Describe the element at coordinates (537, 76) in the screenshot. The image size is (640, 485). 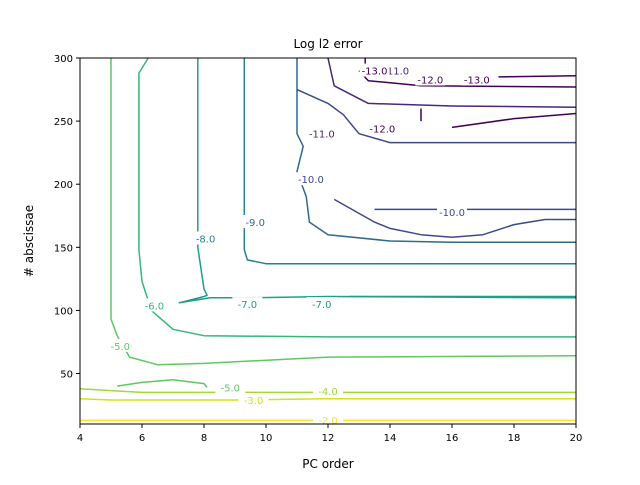
I see `contour-line-level-neg13` at that location.